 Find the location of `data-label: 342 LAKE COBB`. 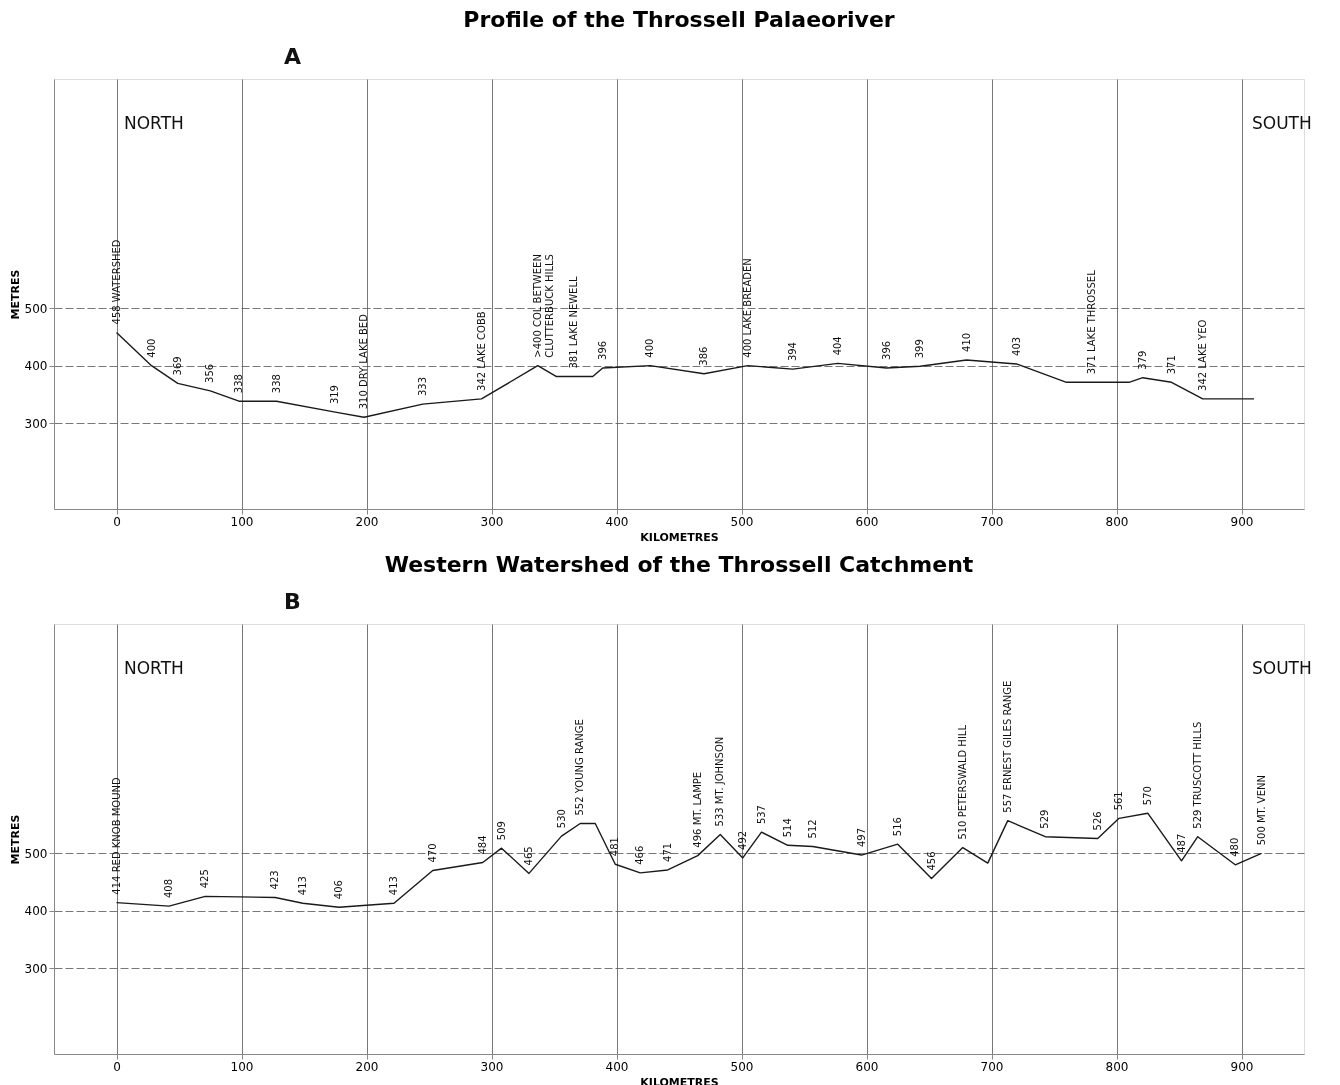

data-label: 342 LAKE COBB is located at coordinates (481, 351).